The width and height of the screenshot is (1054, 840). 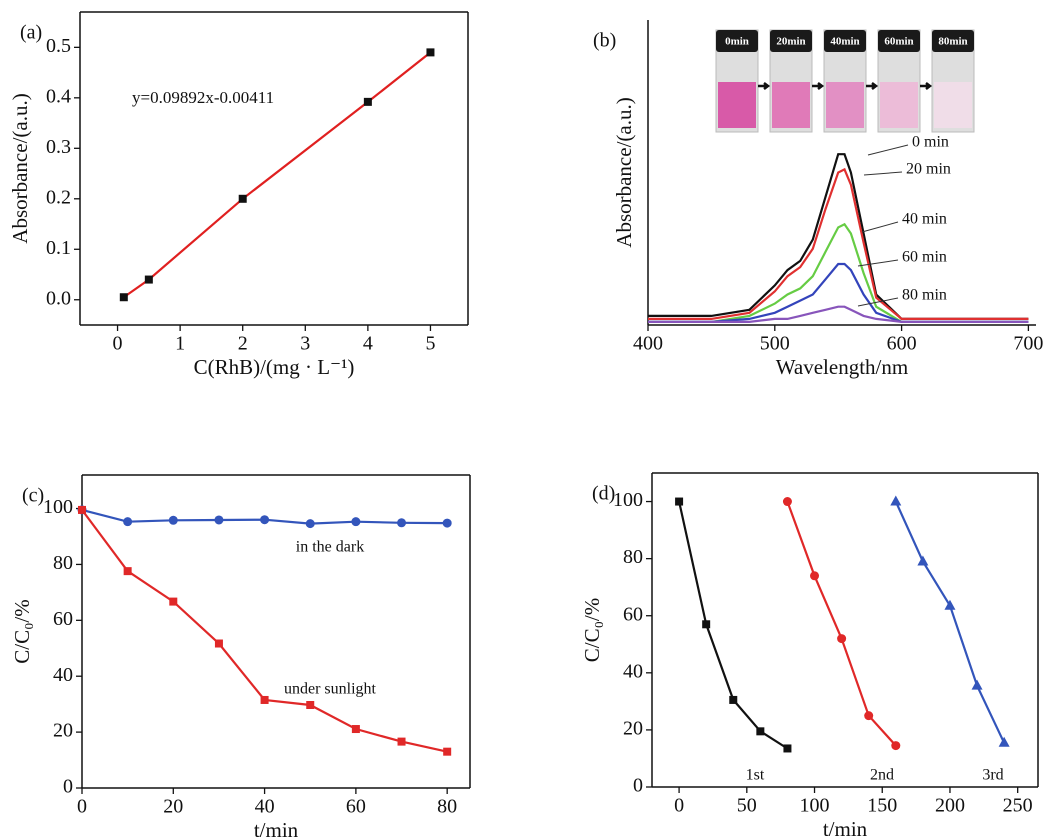 What do you see at coordinates (604, 41) in the screenshot?
I see `panel-label: (b)` at bounding box center [604, 41].